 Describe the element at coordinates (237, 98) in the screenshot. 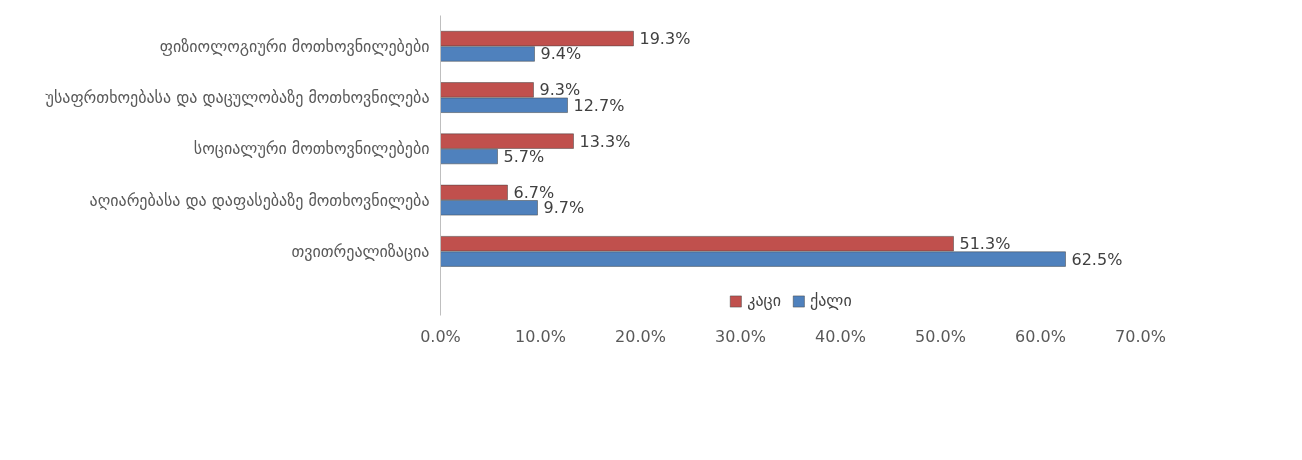

I see `y-tick-label: უსაფრთხოებასა და დაცულობაზე მოთხოვნილება` at that location.